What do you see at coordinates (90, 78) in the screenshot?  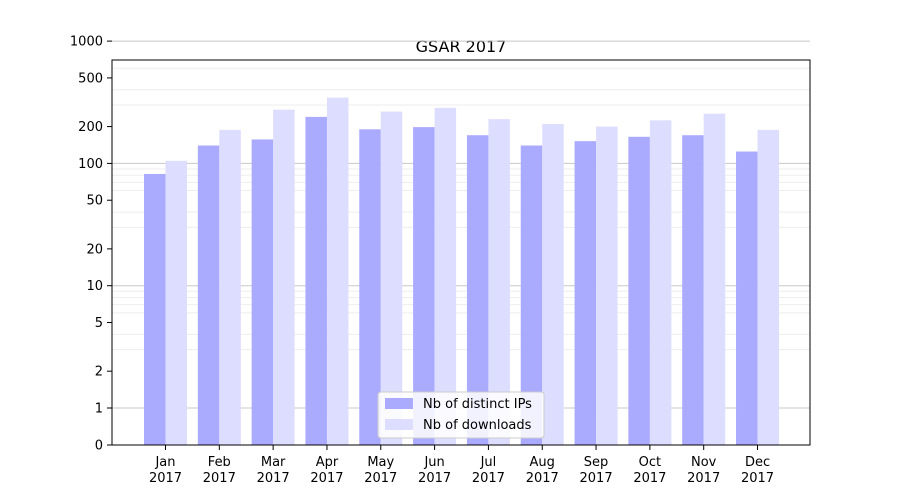 I see `y-tick-label: 500` at bounding box center [90, 78].